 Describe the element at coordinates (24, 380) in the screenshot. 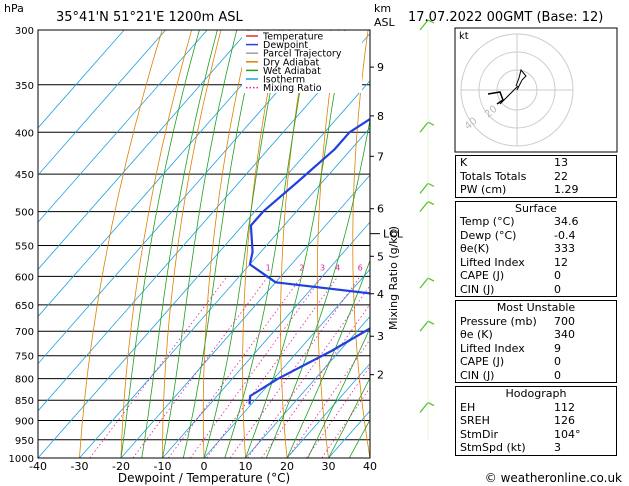

I see `pressure-tick-label: 800` at that location.